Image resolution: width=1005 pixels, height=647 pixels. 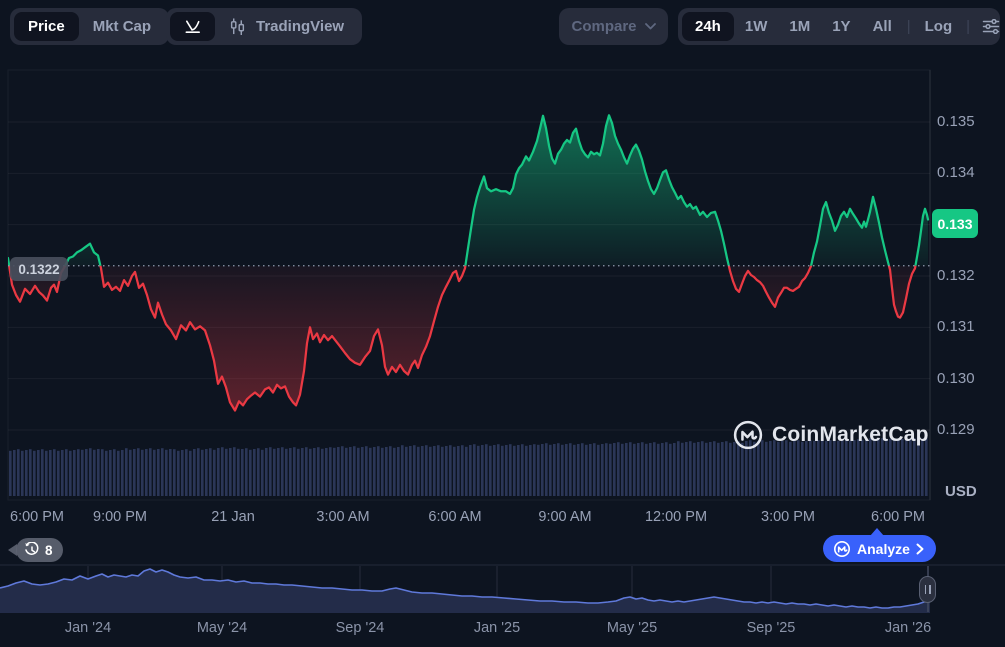 I want to click on minimap-axis-tick: May '24, so click(x=222, y=628).